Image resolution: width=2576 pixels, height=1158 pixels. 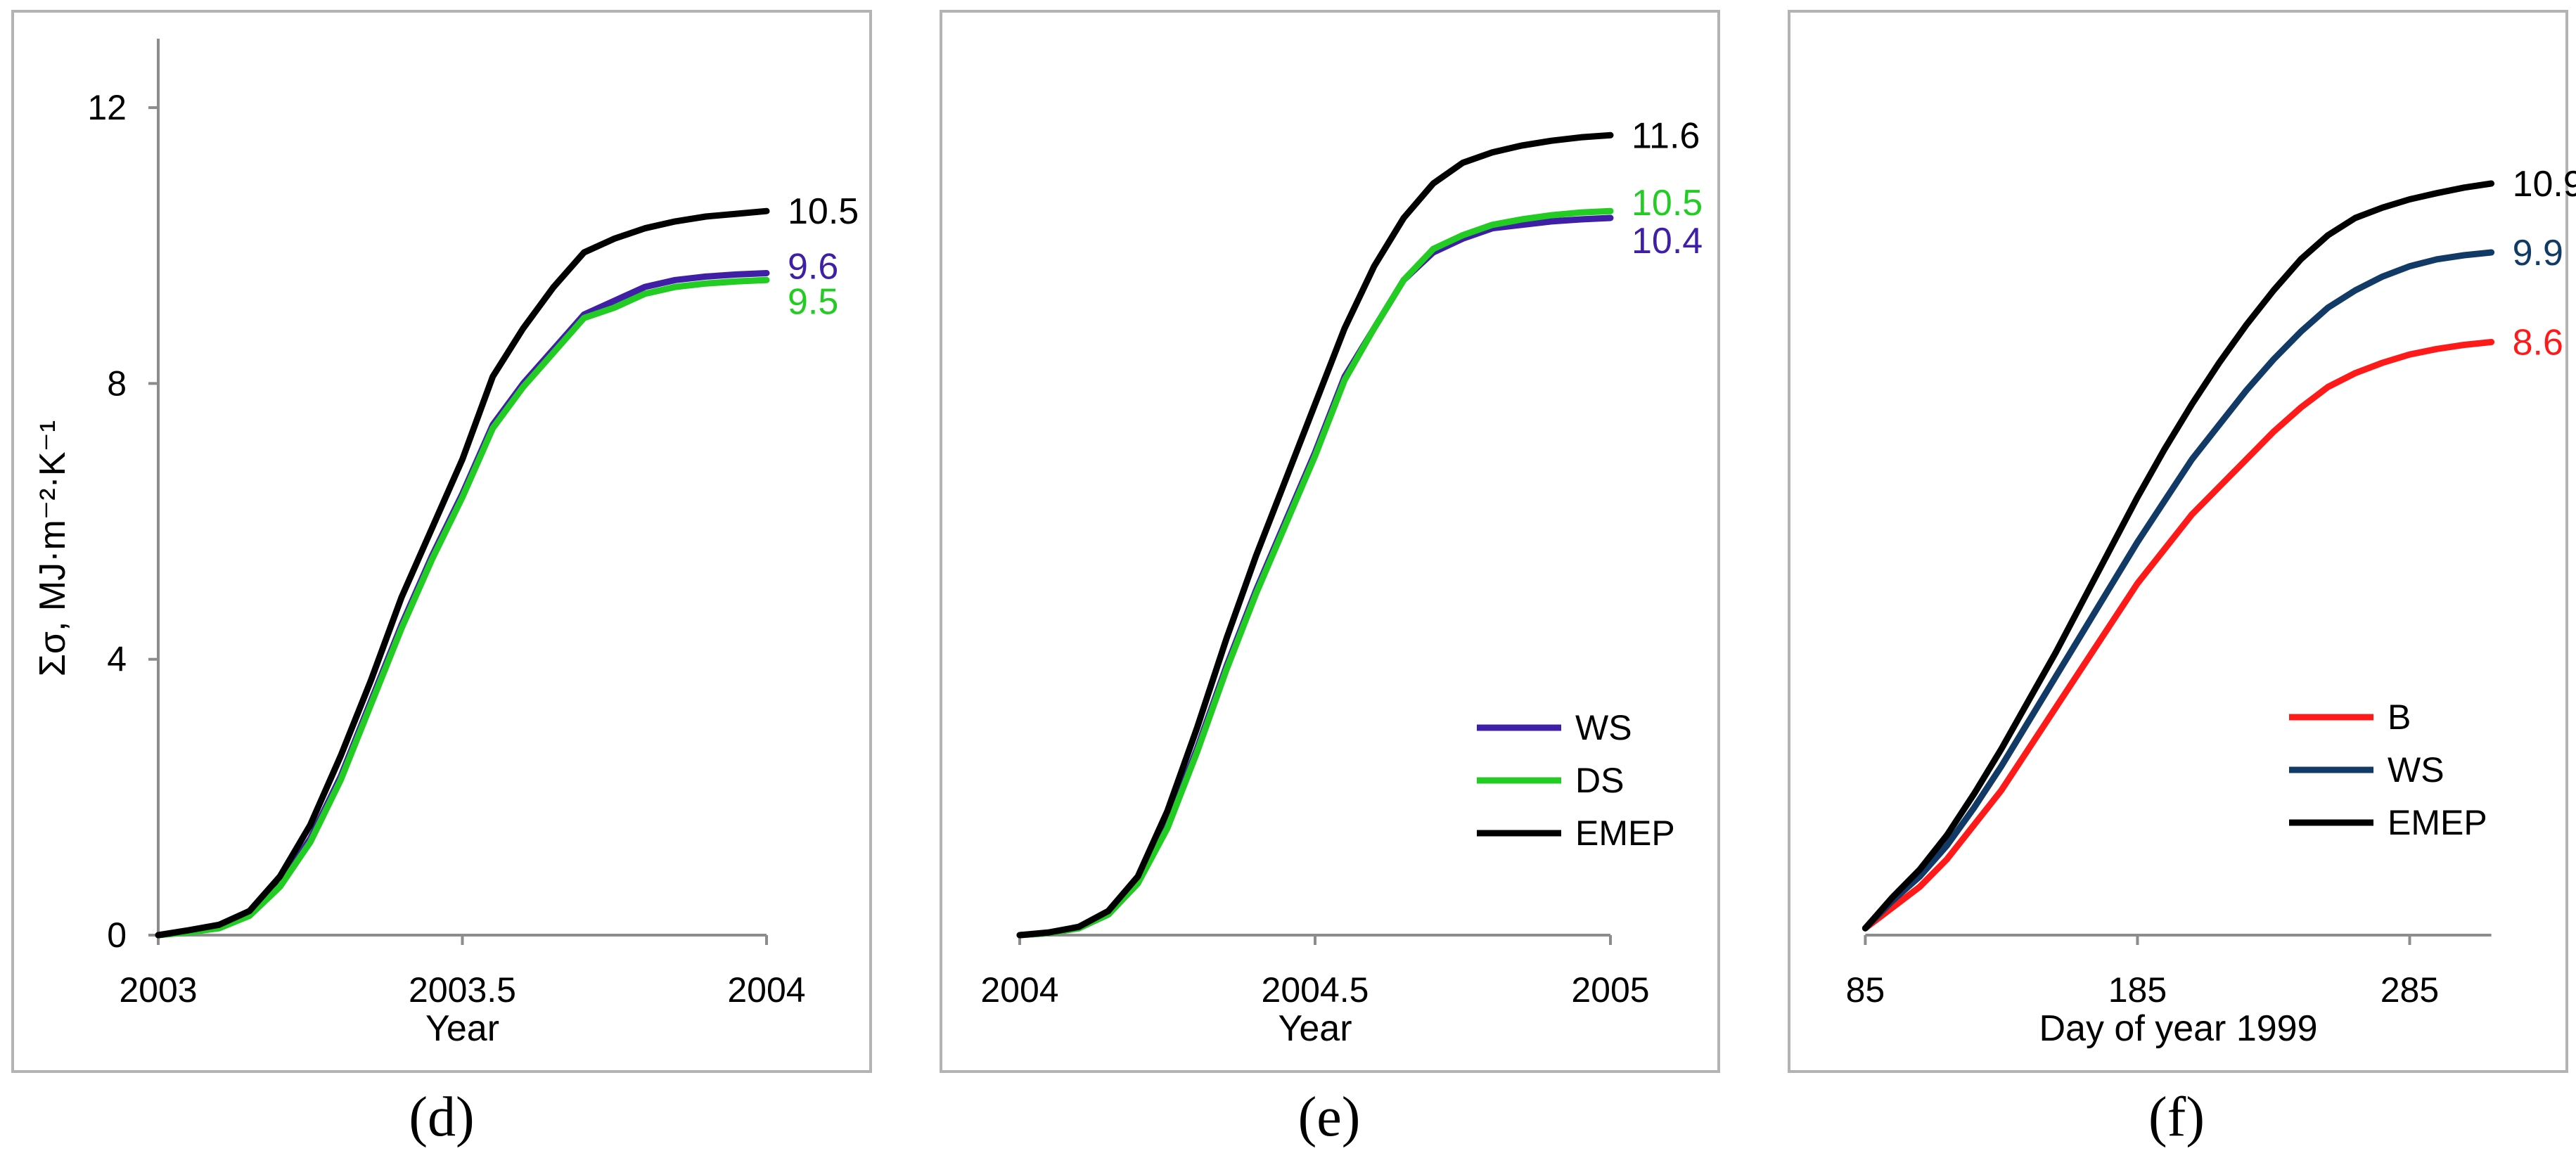 I want to click on panel-d-letter: (d), so click(x=441, y=1117).